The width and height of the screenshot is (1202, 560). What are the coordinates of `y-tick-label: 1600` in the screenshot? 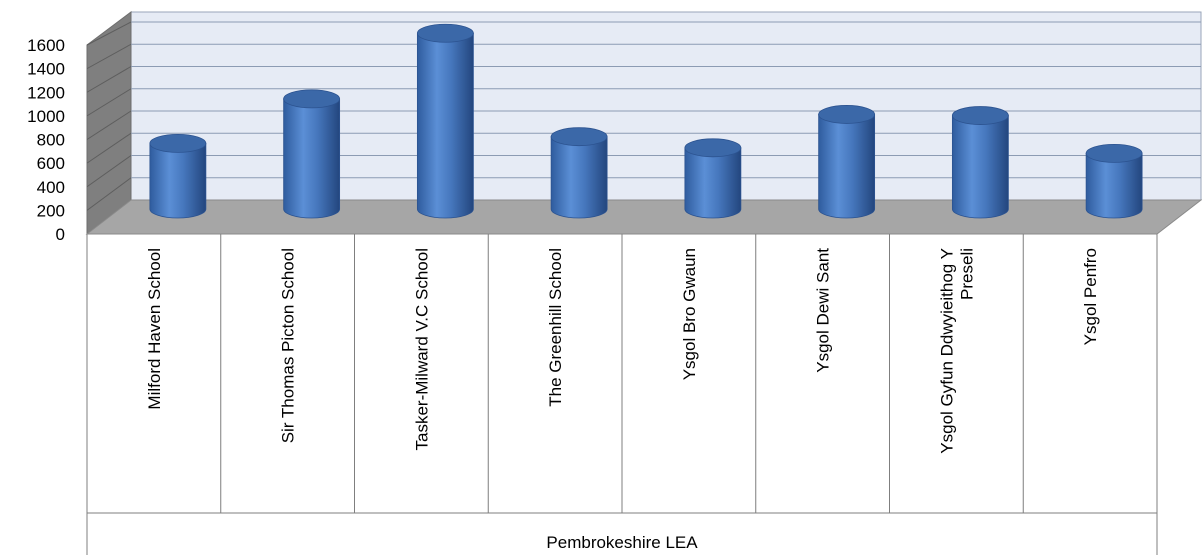 It's located at (46, 45).